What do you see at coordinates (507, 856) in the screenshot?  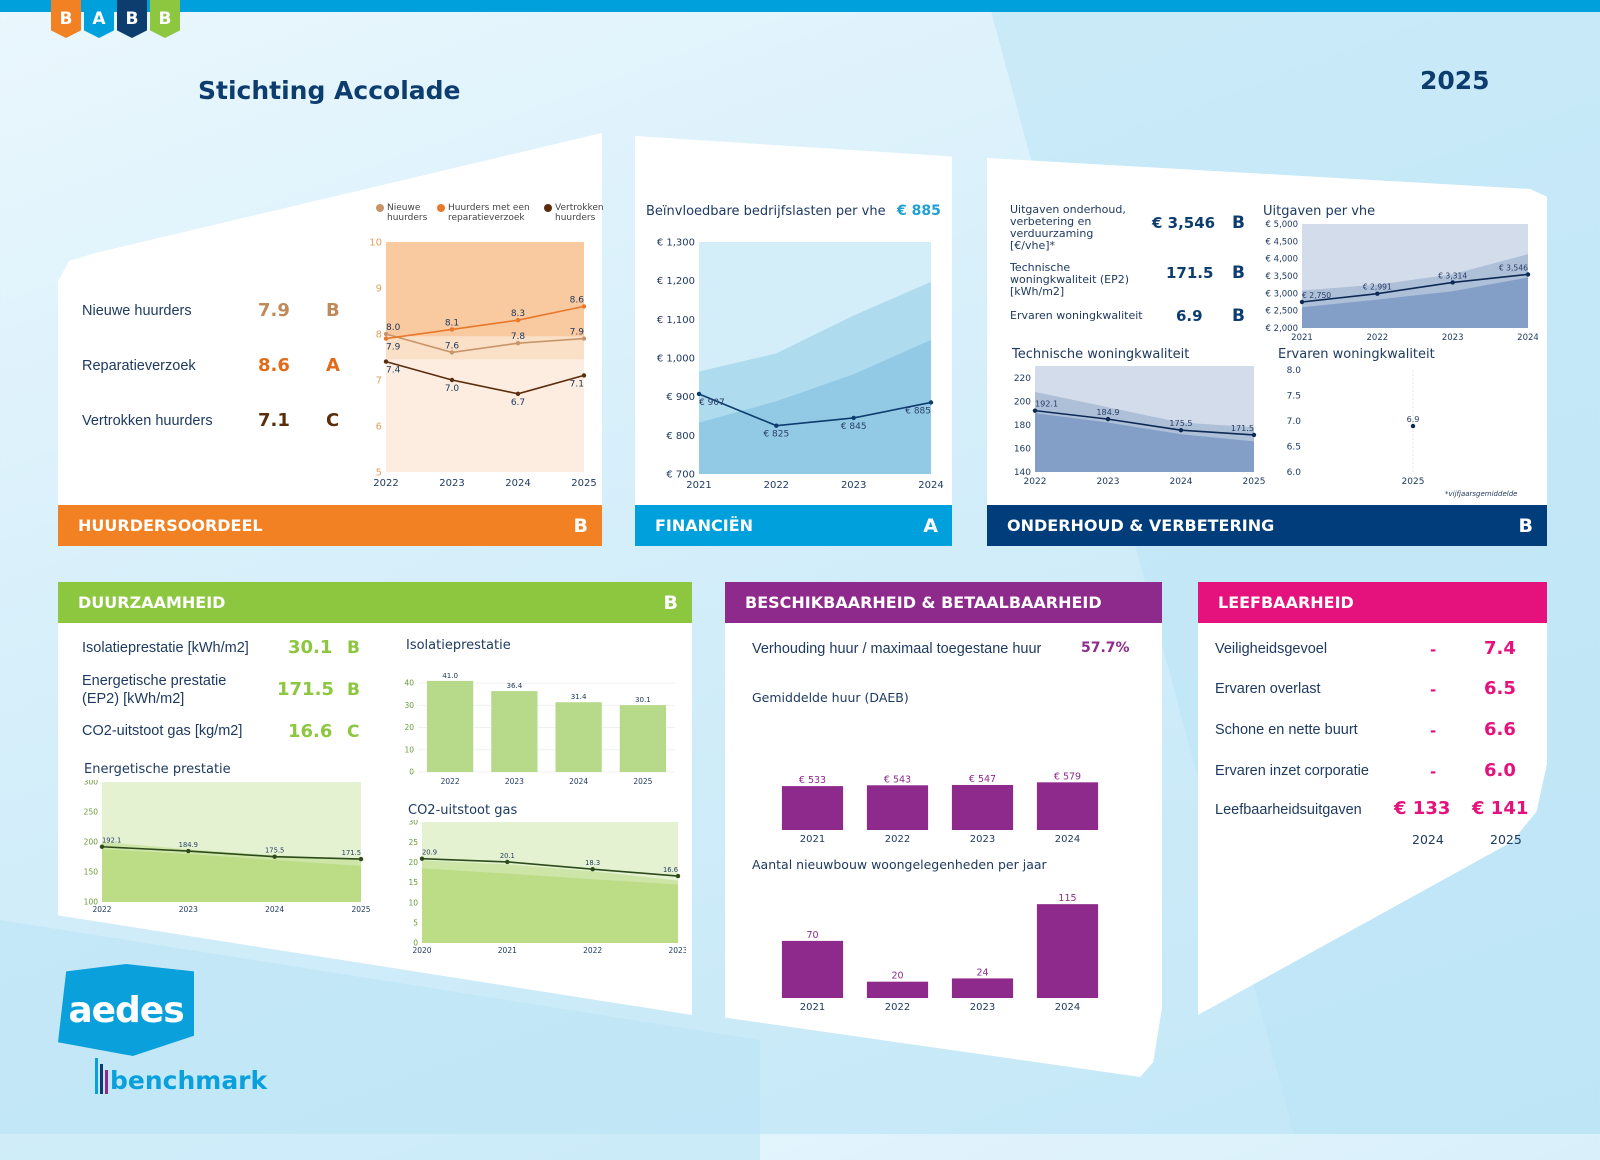 I see `data-label: 20.1` at bounding box center [507, 856].